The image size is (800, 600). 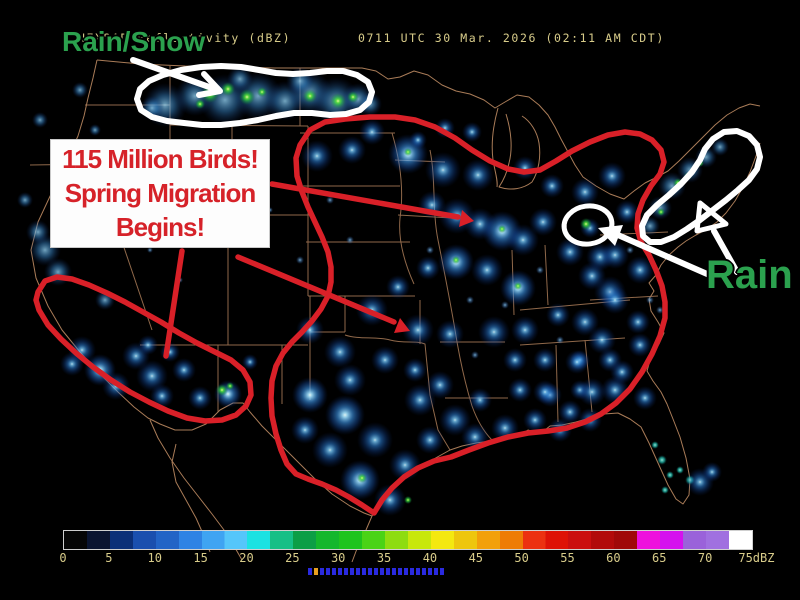 What do you see at coordinates (322, 293) in the screenshot?
I see `red-arrow-lower` at bounding box center [322, 293].